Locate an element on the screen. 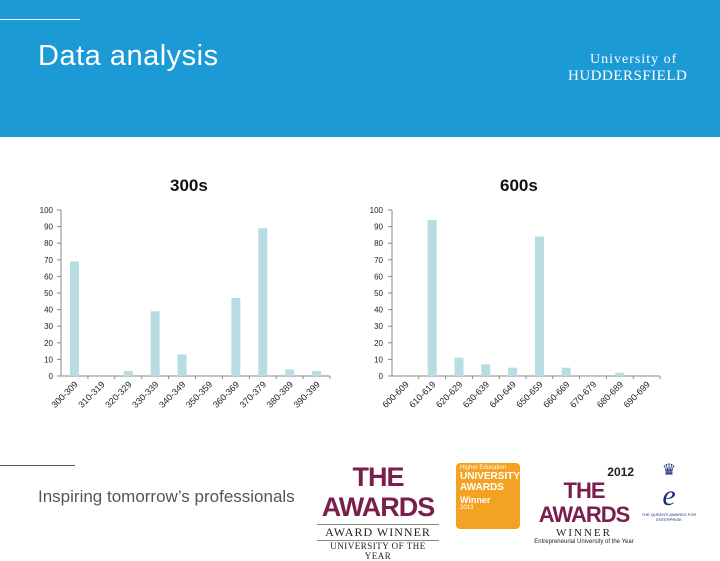  university-awards-badge-org: Higher Education is located at coordinates (483, 468).